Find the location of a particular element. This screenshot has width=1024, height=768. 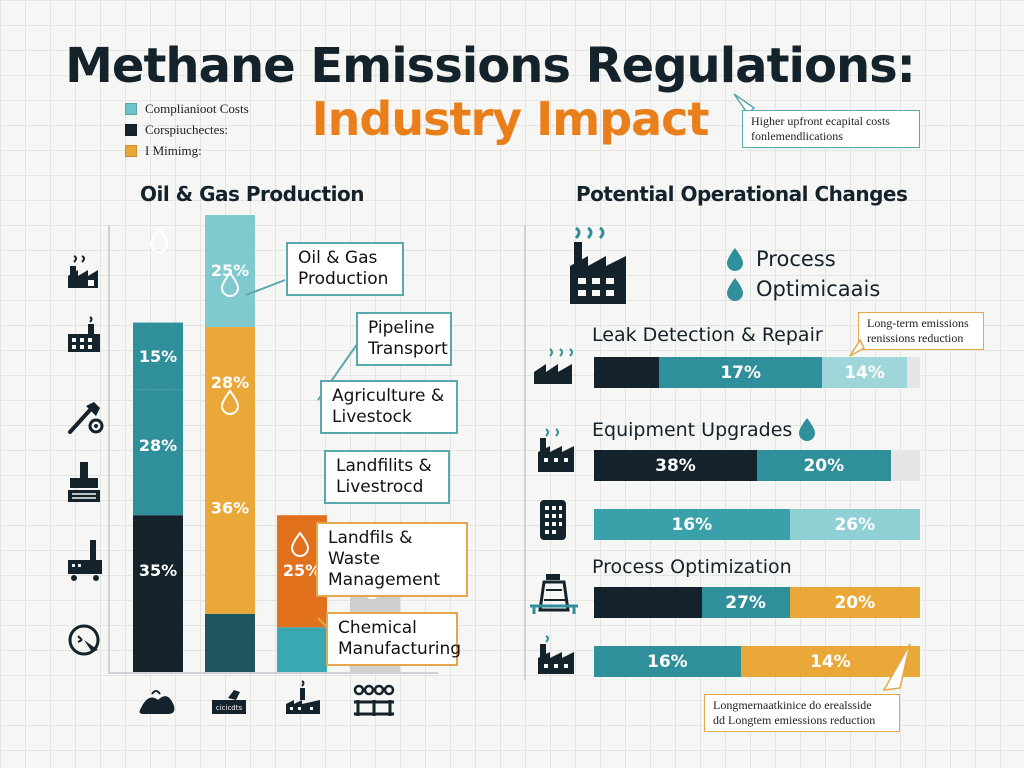

legend-label: Complianioot Costs is located at coordinates (197, 108).